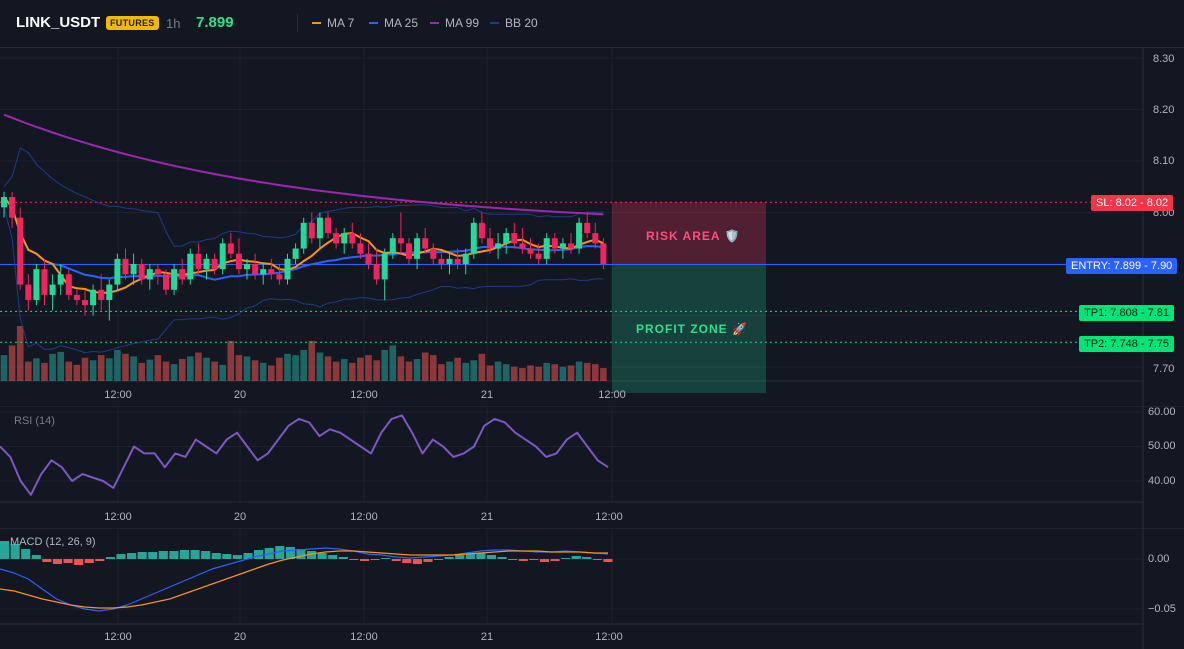 This screenshot has height=649, width=1184. Describe the element at coordinates (1126, 313) in the screenshot. I see `take-profit-1-tag: TP1: 7.808 - 7.81` at that location.